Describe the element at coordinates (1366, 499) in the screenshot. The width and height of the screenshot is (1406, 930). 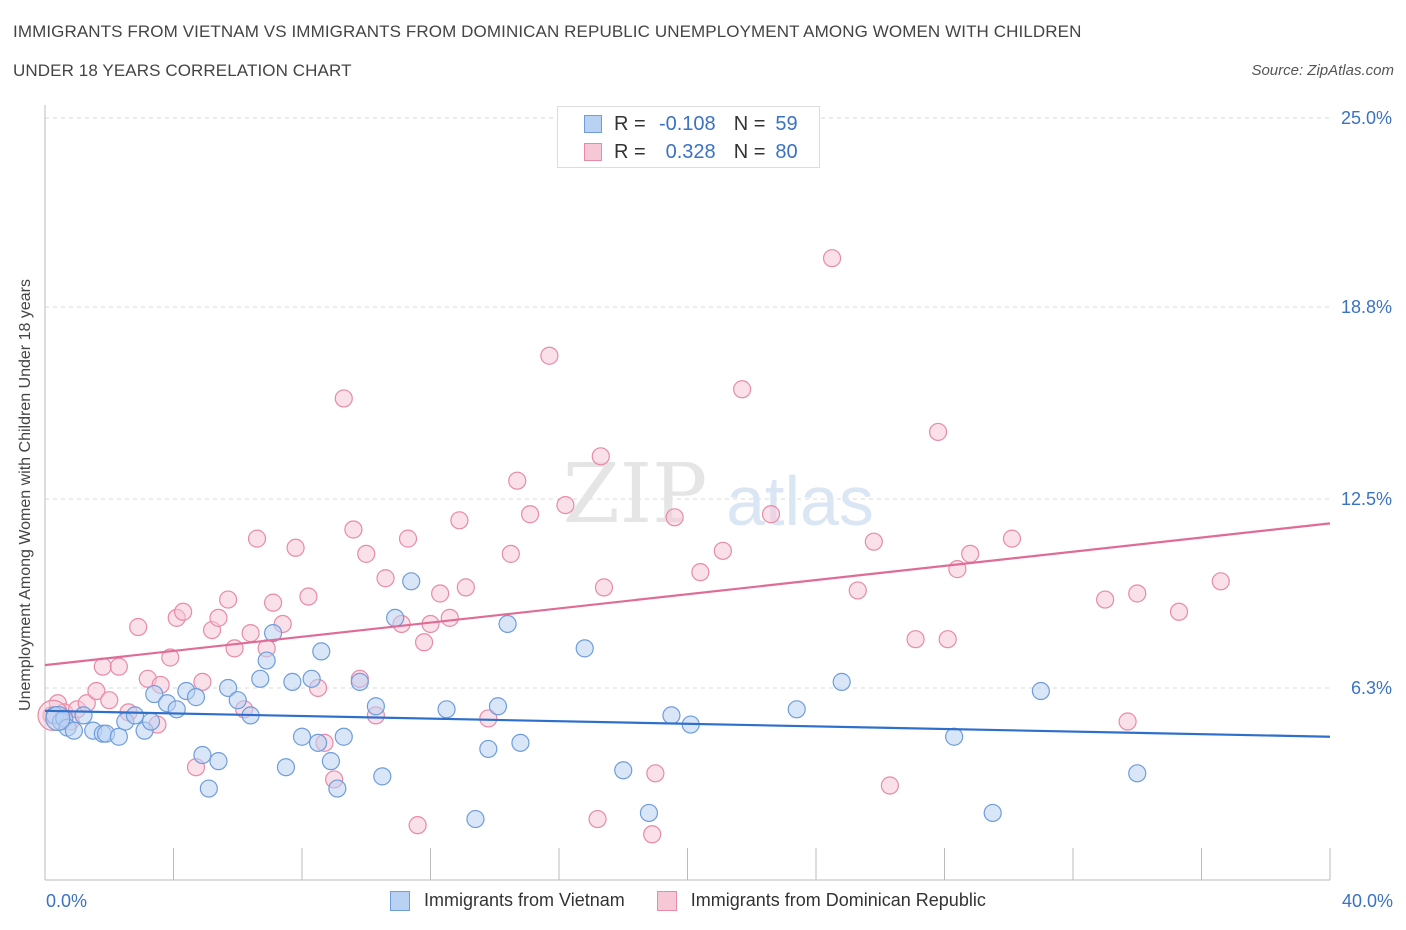
I see `y-tick-label: 12.5%` at that location.